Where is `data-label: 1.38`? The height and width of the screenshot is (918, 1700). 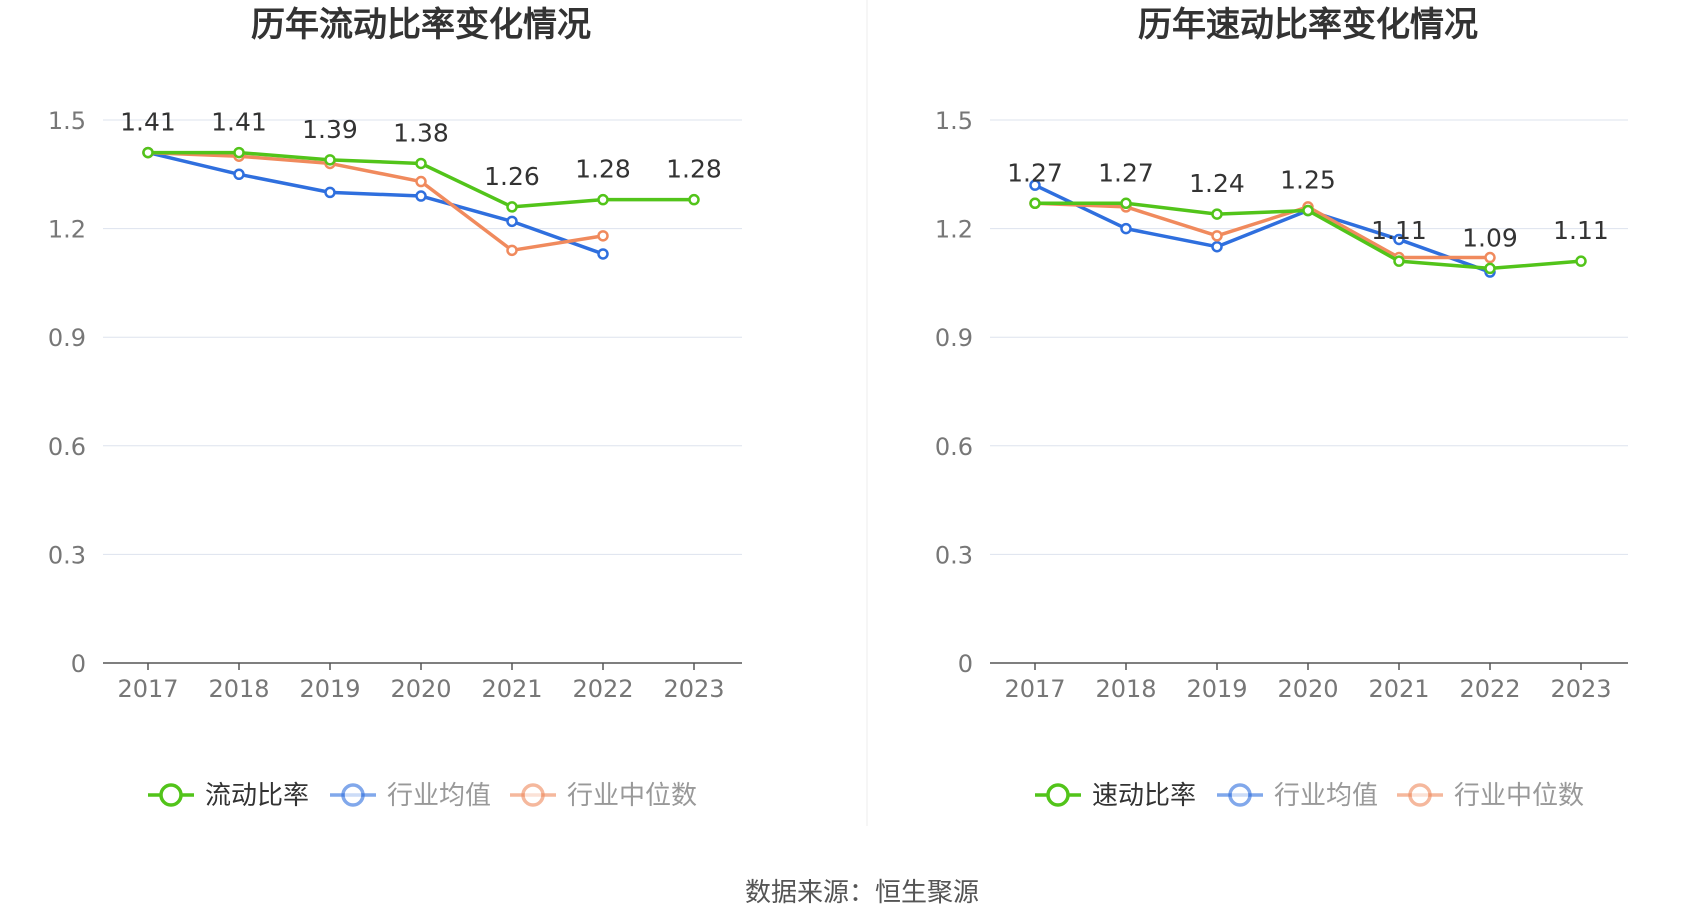
data-label: 1.38 is located at coordinates (421, 132).